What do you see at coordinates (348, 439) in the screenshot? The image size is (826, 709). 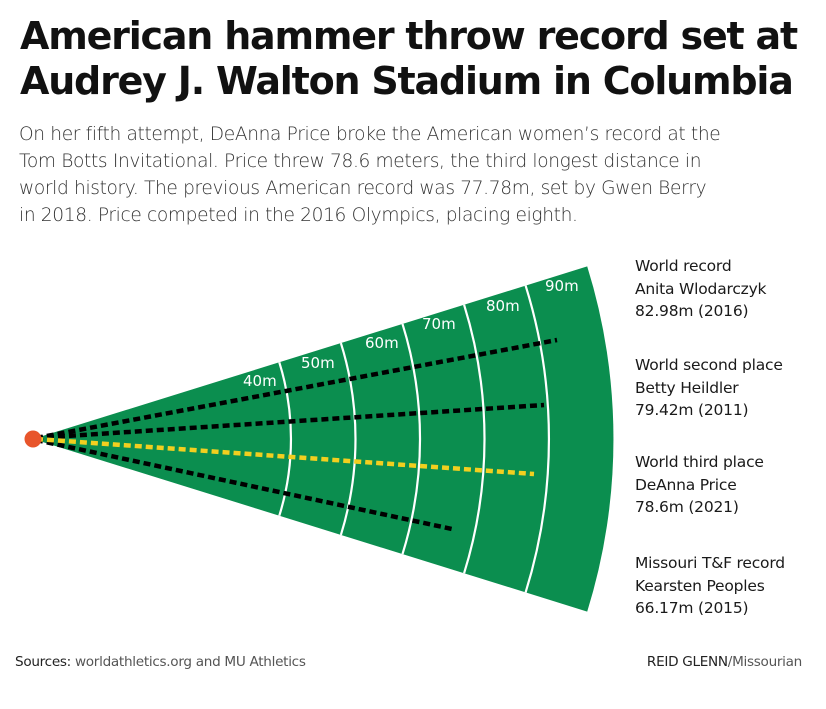 I see `arc-50m` at bounding box center [348, 439].